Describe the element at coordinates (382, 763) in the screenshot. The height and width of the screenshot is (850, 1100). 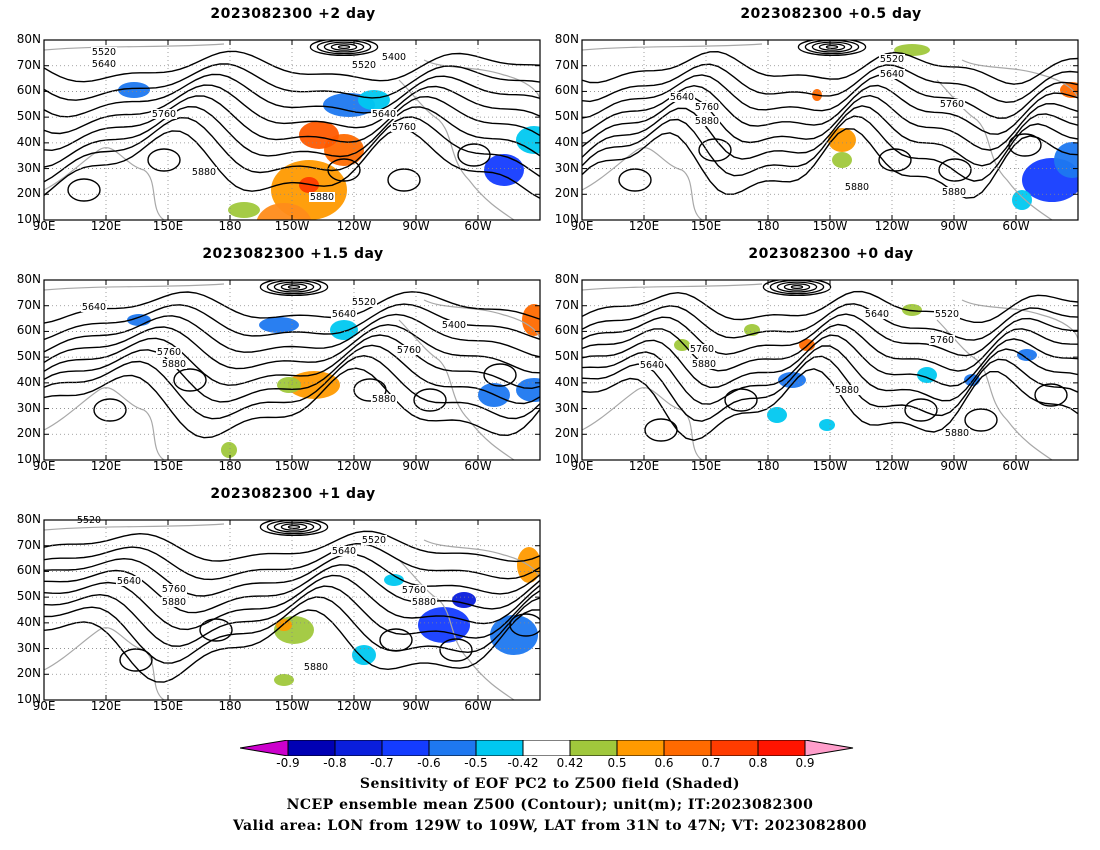
I see `colorbar-tick-label: -0.7` at that location.